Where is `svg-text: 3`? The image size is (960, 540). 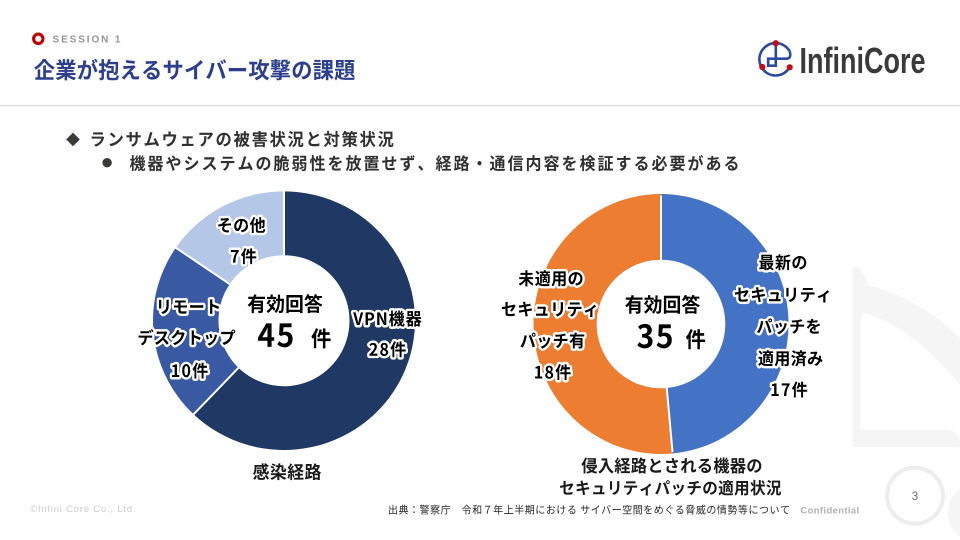 svg-text: 3 is located at coordinates (915, 497).